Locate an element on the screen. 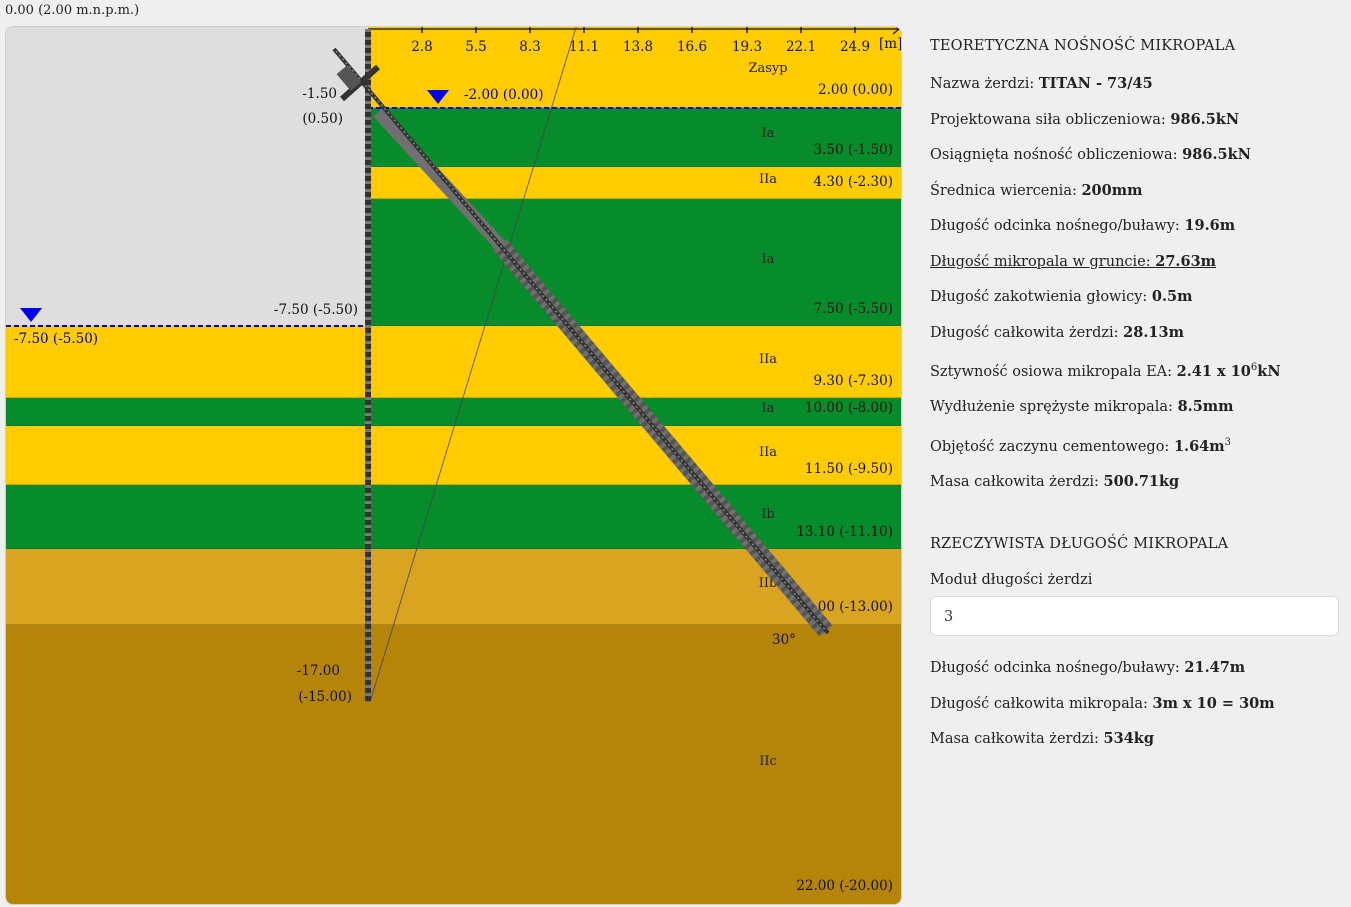  result-value: 3m x 10 = 30m is located at coordinates (1213, 703).